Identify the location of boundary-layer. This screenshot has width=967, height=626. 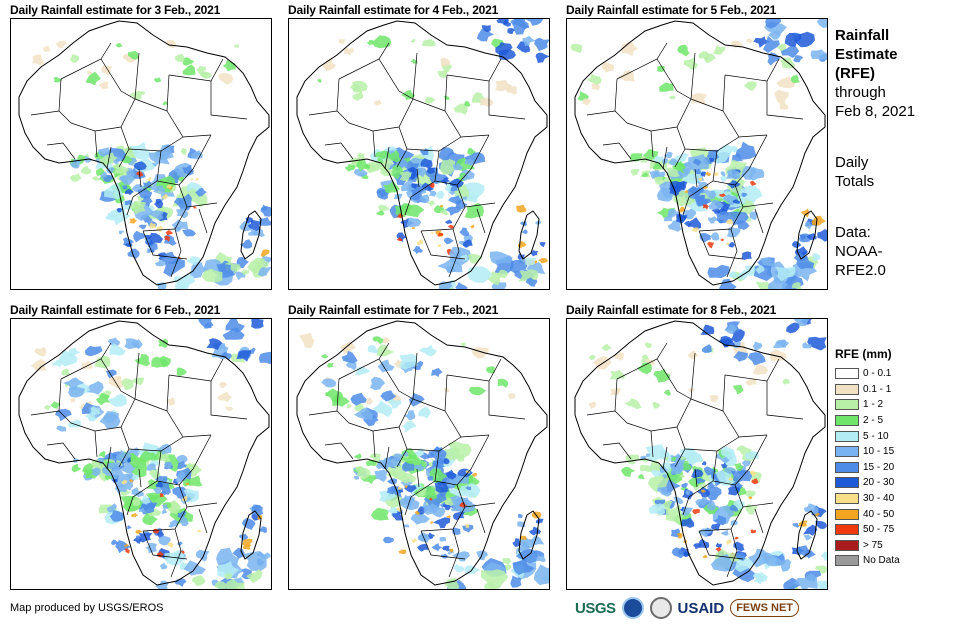
(144, 453).